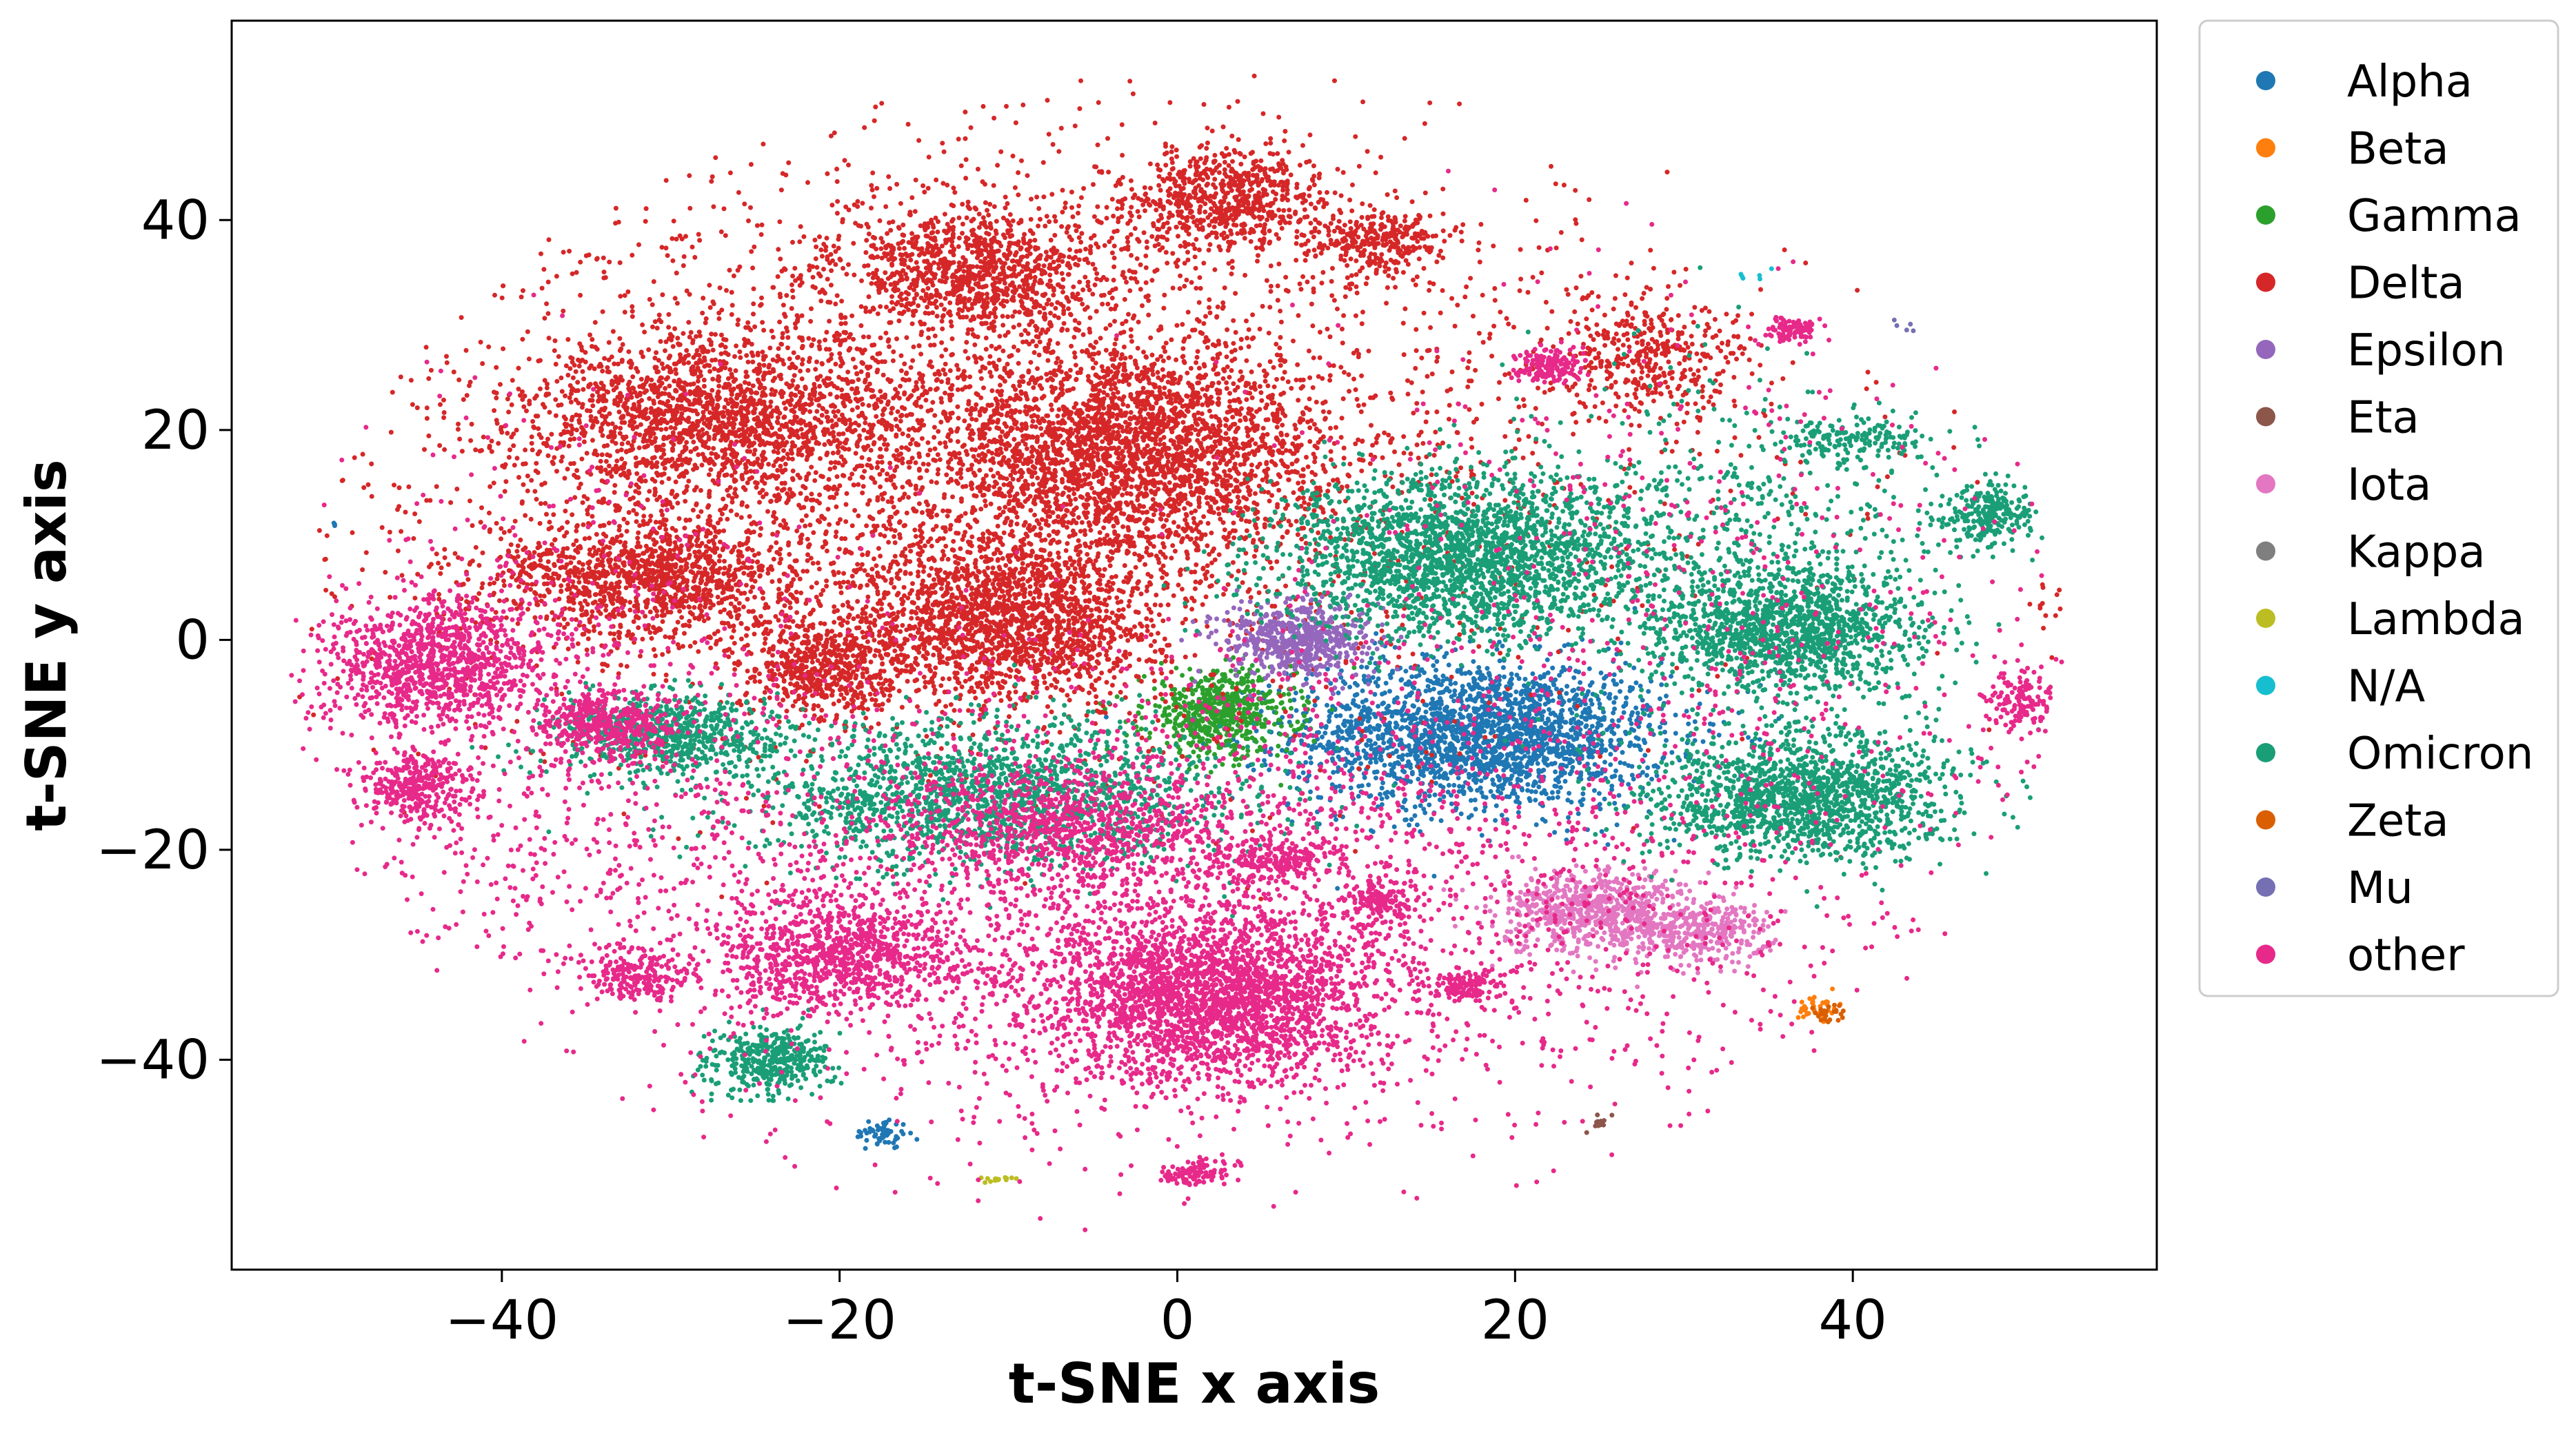 The width and height of the screenshot is (2576, 1433). I want to click on y-tick-label: −20, so click(153, 851).